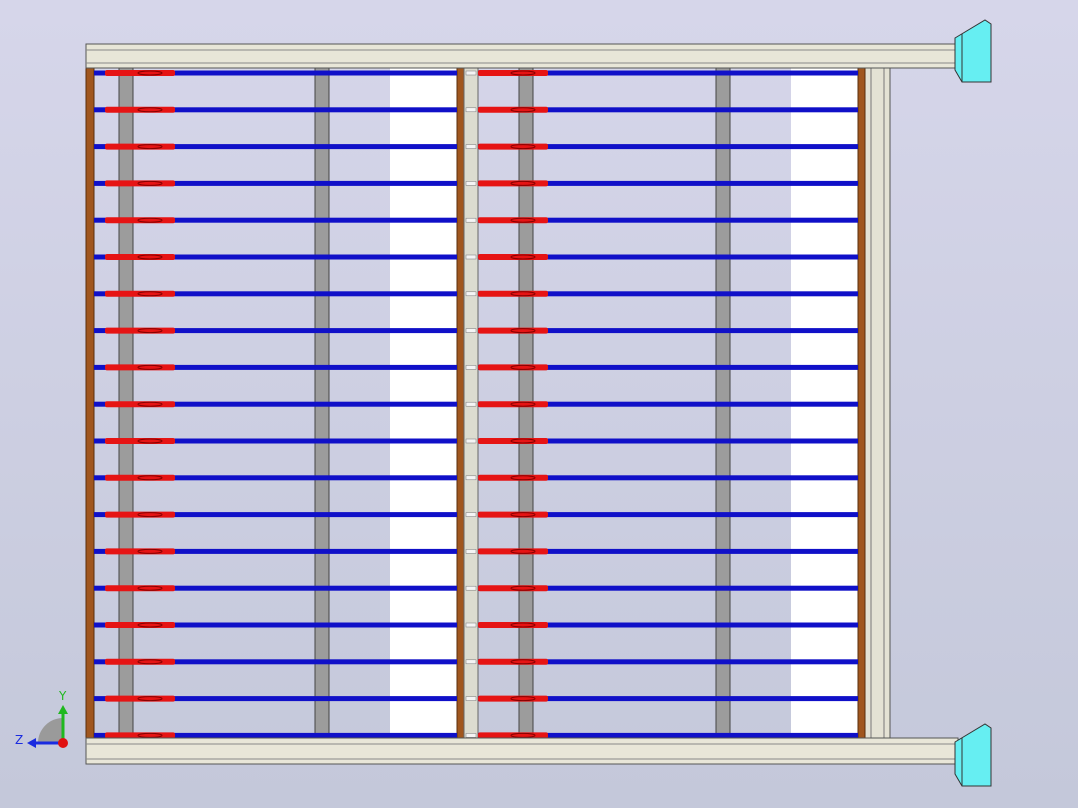 Image resolution: width=1078 pixels, height=808 pixels. I want to click on z-axis-head, so click(31, 743).